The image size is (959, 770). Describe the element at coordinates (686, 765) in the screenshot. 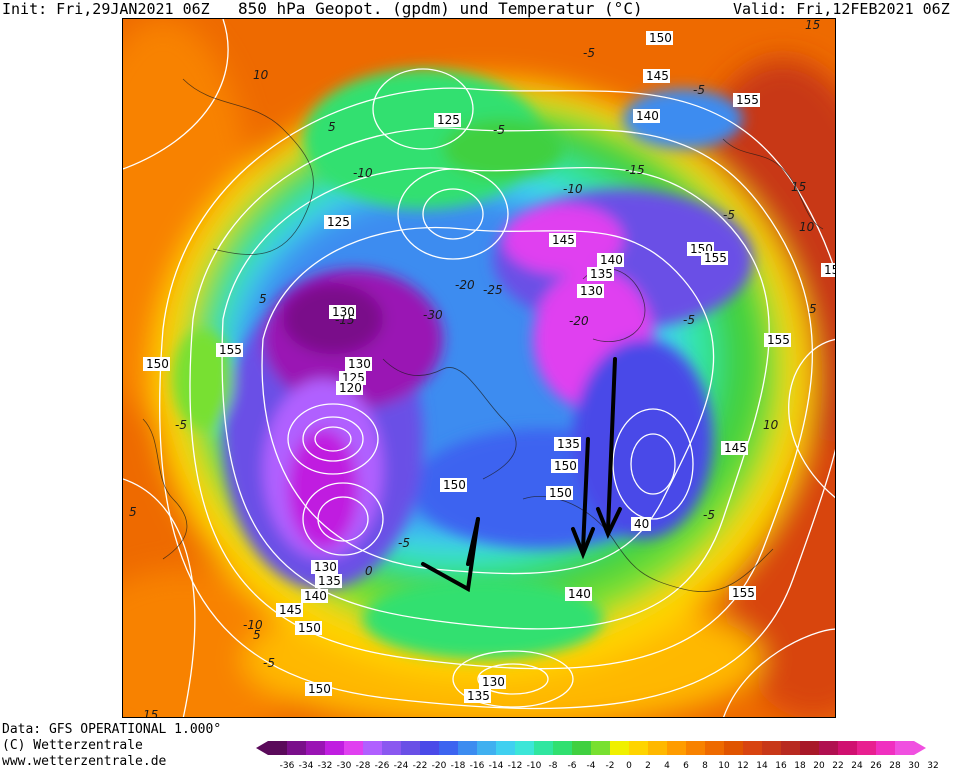

I see `colorbar-tick-label: 6` at that location.